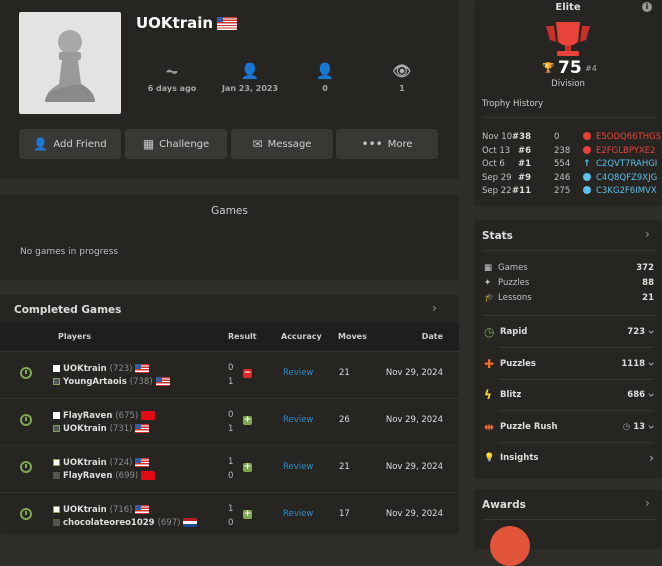 This screenshot has width=662, height=566. Describe the element at coordinates (521, 137) in the screenshot. I see `history-rank: #38` at that location.